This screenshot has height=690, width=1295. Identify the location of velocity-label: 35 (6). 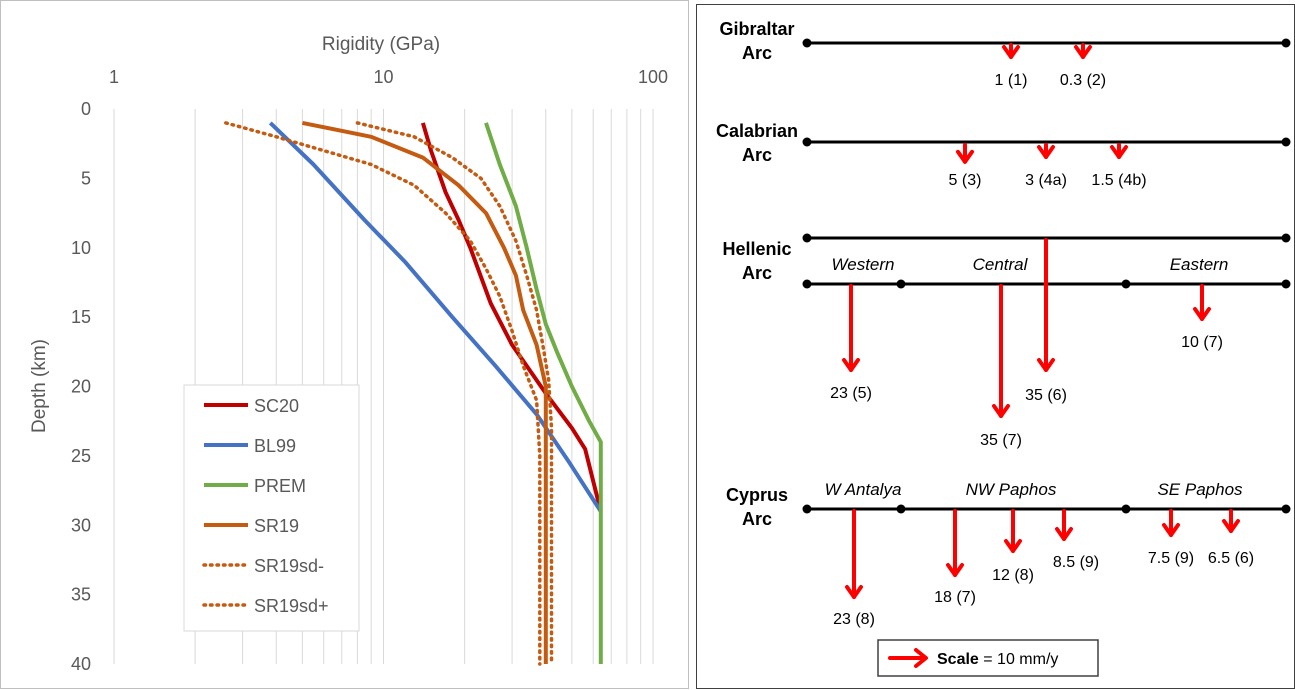
(1046, 395).